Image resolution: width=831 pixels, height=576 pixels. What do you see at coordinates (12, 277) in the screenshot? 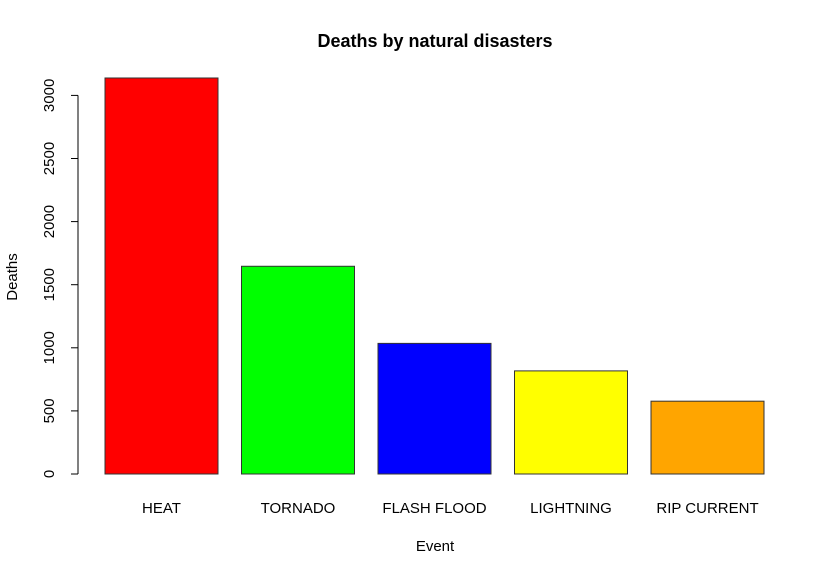
I see `y-axis-label: Deaths` at bounding box center [12, 277].